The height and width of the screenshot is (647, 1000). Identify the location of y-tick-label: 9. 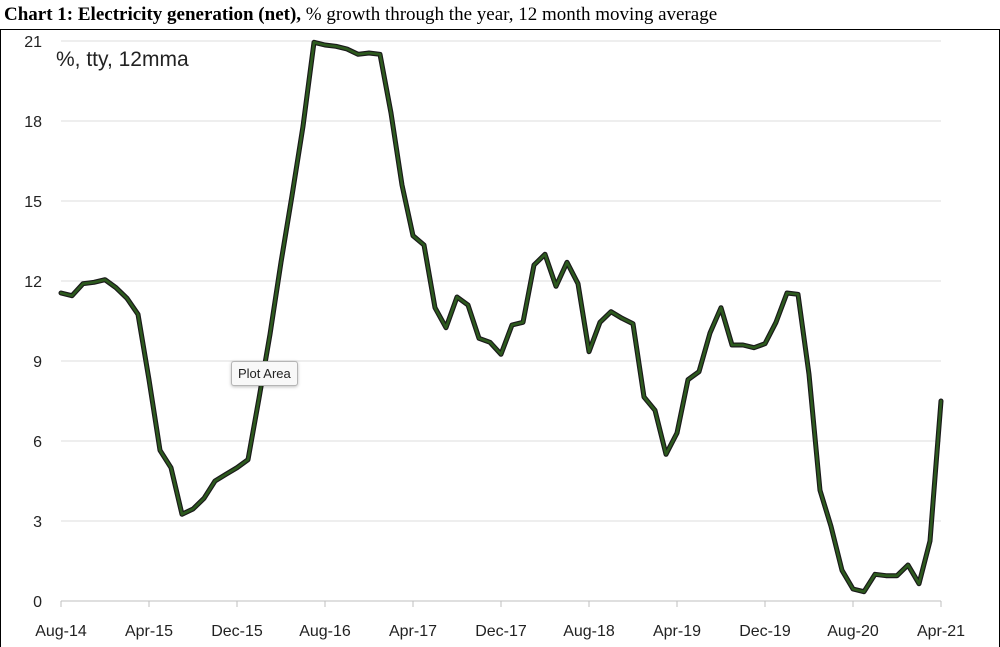
(37, 362).